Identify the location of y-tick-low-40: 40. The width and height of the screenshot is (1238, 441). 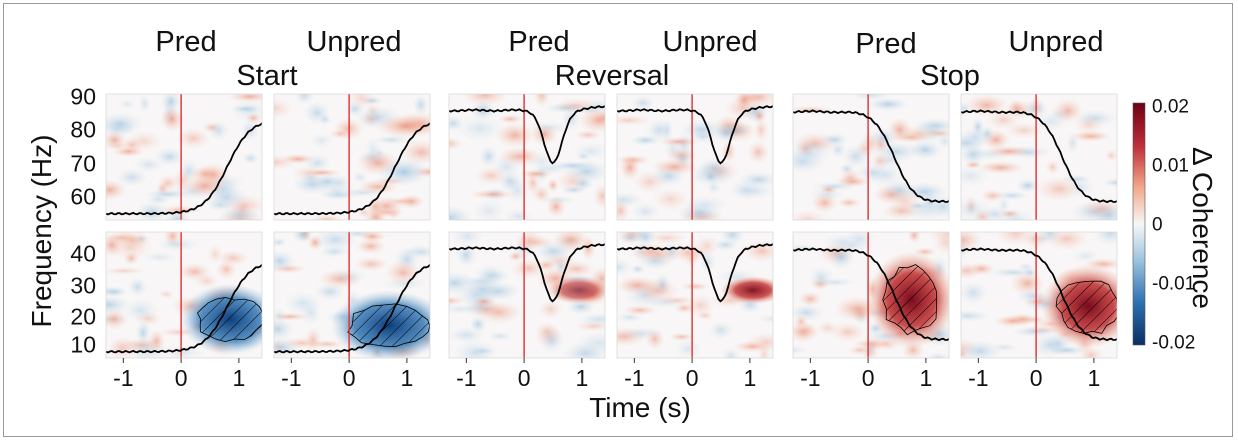
(83, 253).